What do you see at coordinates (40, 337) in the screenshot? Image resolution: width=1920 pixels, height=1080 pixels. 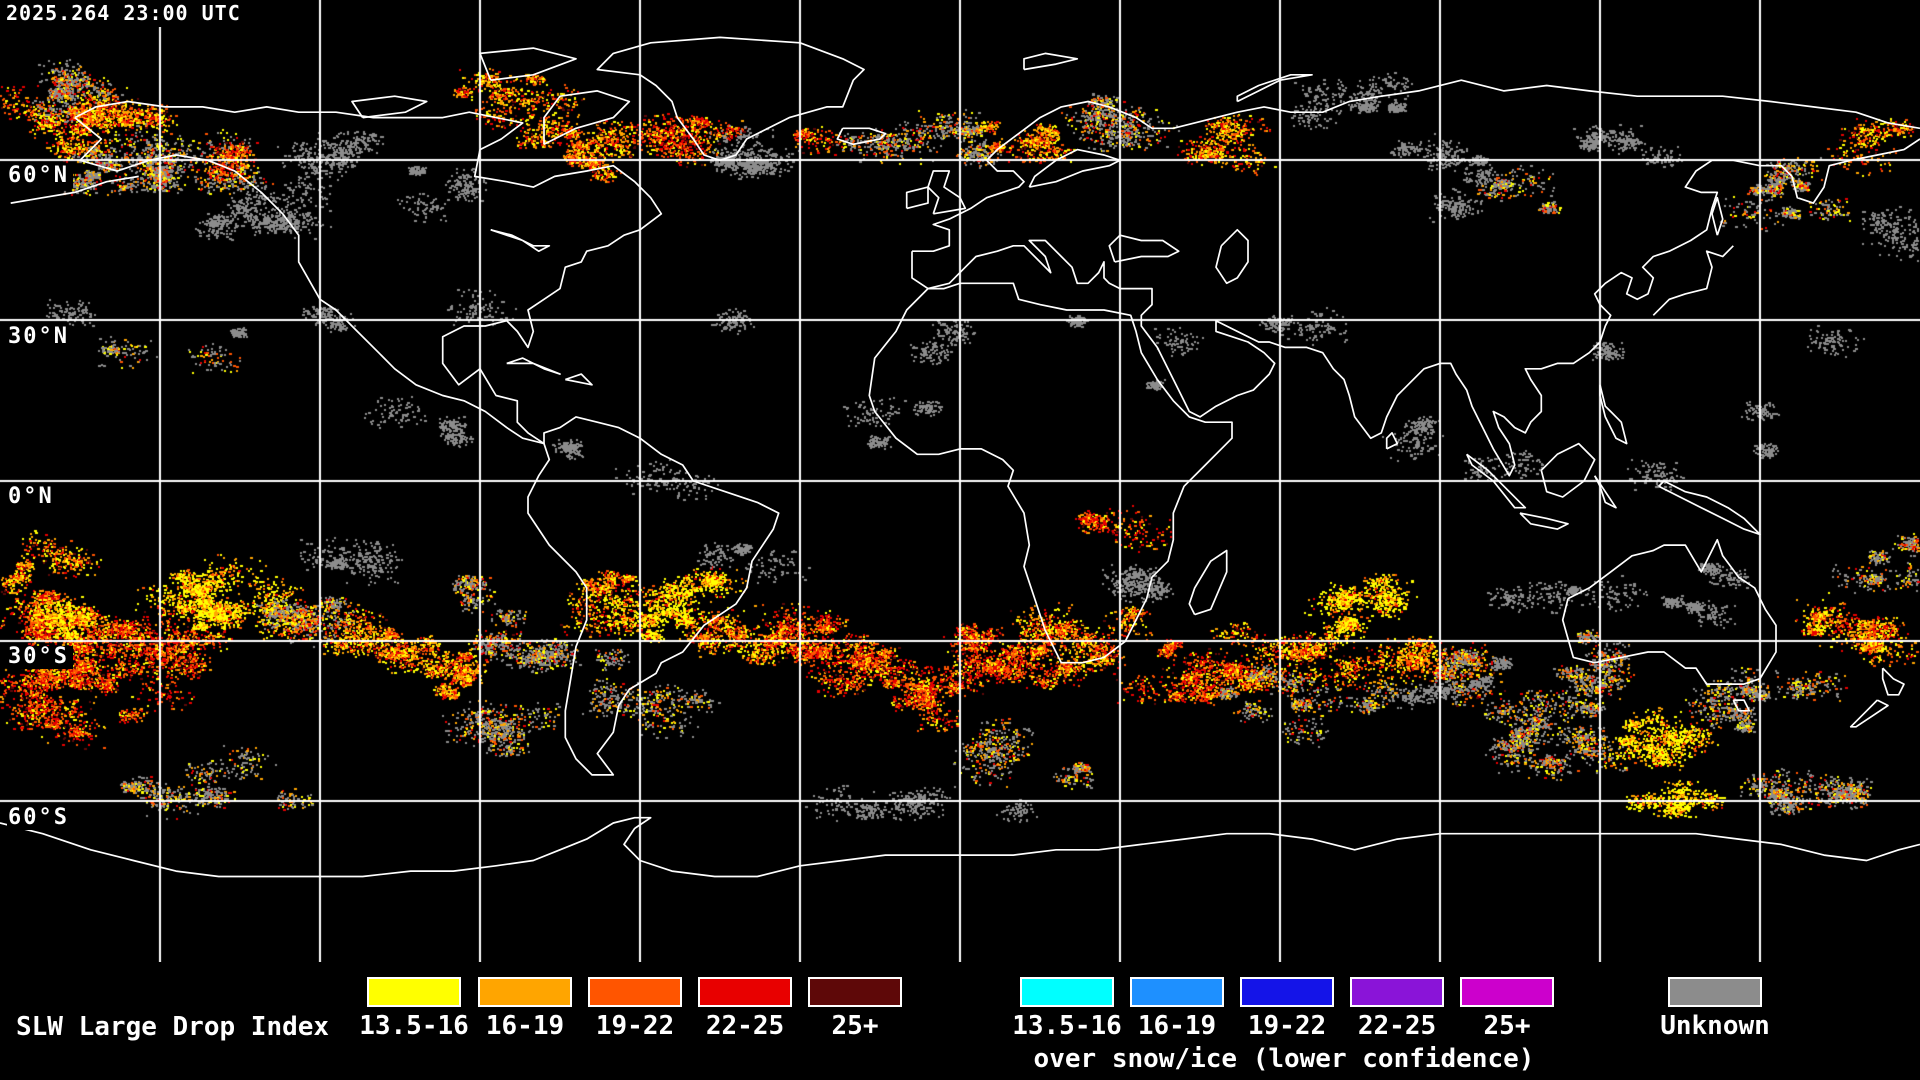 I see `latitude-label: 30°N` at bounding box center [40, 337].